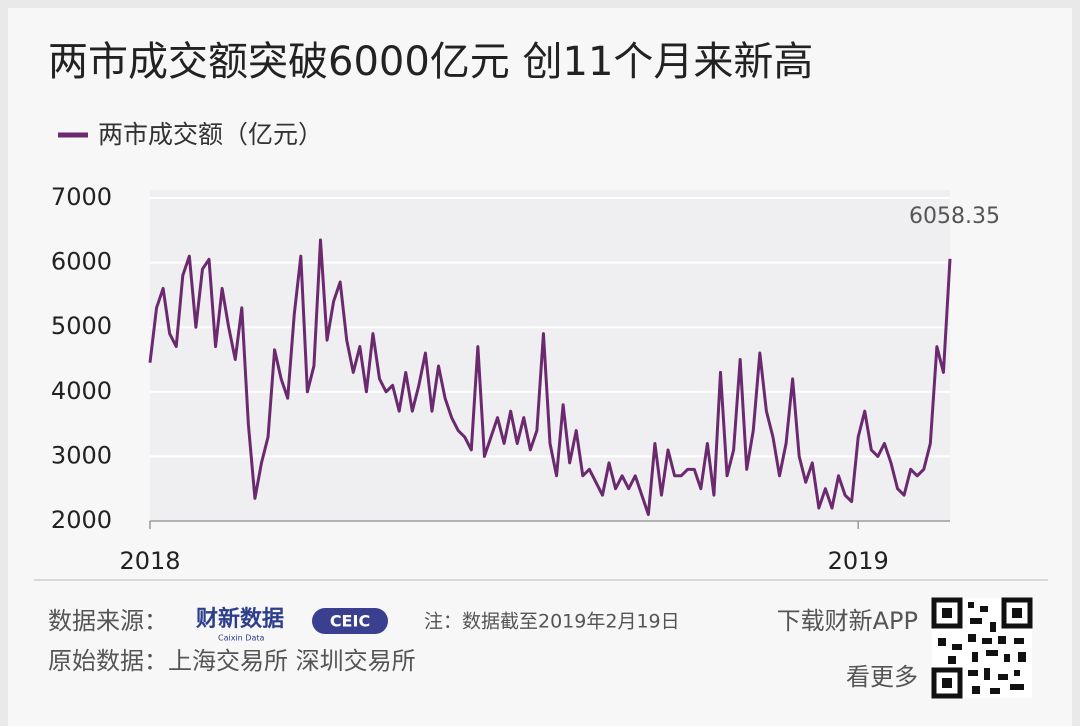  Describe the element at coordinates (430, 62) in the screenshot. I see `chart-title: 两市成交额突破6000亿元 创11个月来新高` at that location.